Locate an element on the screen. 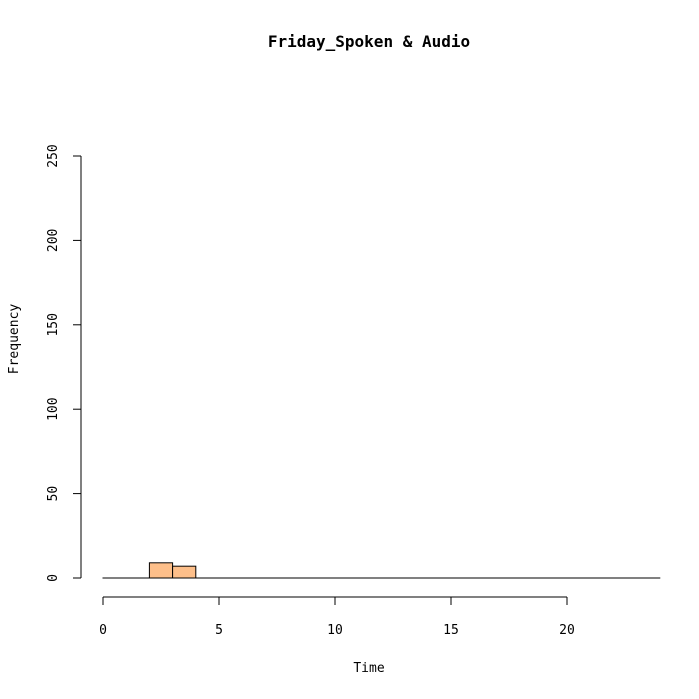  y-axis-label: Frequency is located at coordinates (14, 339).